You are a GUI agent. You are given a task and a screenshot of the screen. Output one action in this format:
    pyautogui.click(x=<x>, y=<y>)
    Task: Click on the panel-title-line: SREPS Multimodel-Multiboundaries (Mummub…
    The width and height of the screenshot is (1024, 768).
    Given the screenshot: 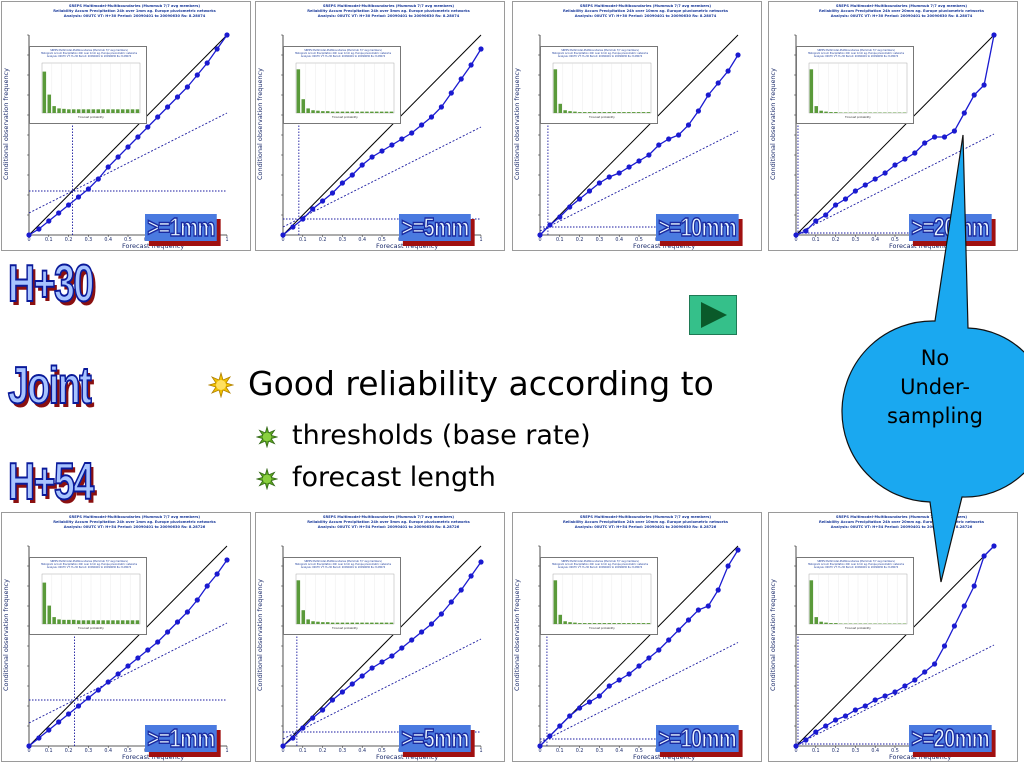 What is the action you would take?
    pyautogui.click(x=134, y=6)
    